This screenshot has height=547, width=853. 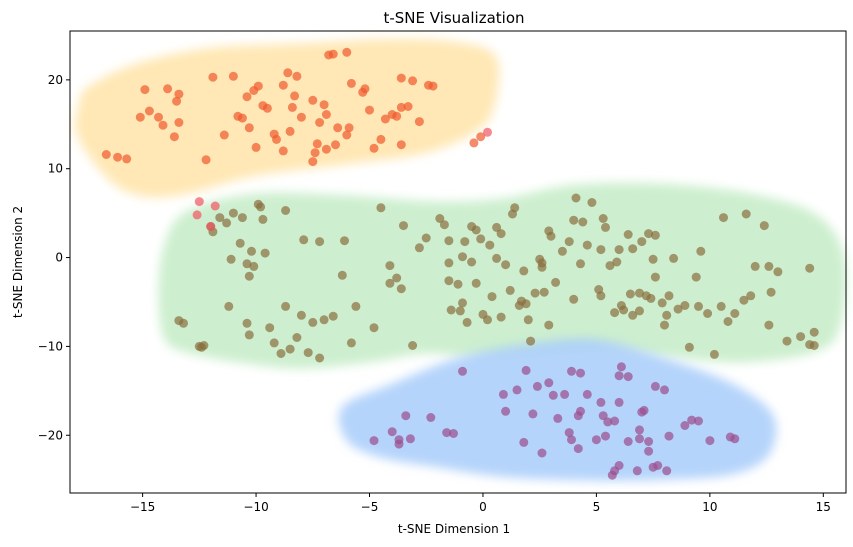 I want to click on x-tick-label: 10, so click(x=709, y=507).